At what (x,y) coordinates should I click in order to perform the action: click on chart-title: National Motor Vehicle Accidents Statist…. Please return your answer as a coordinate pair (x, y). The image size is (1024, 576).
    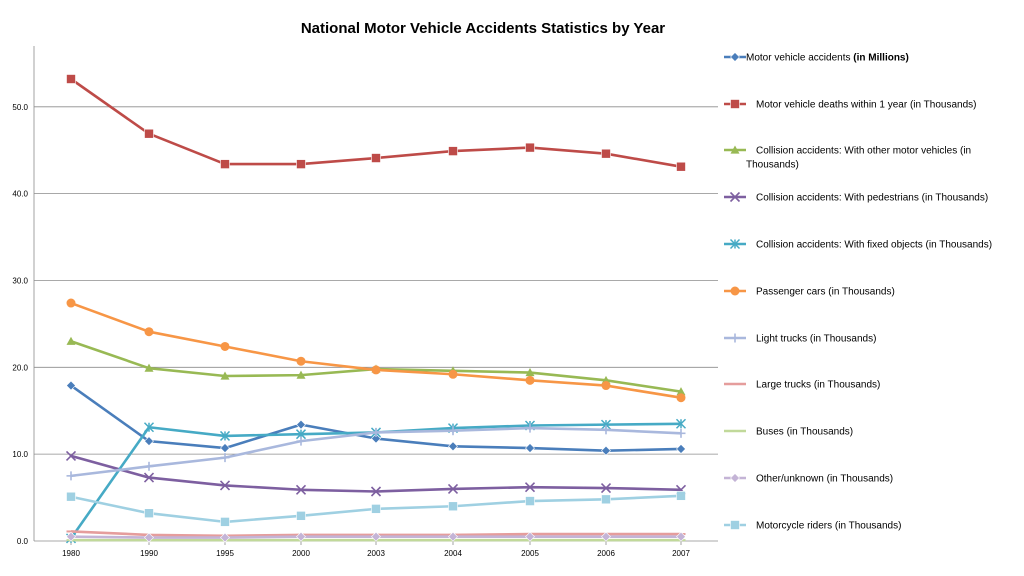
    Looking at the image, I should click on (483, 28).